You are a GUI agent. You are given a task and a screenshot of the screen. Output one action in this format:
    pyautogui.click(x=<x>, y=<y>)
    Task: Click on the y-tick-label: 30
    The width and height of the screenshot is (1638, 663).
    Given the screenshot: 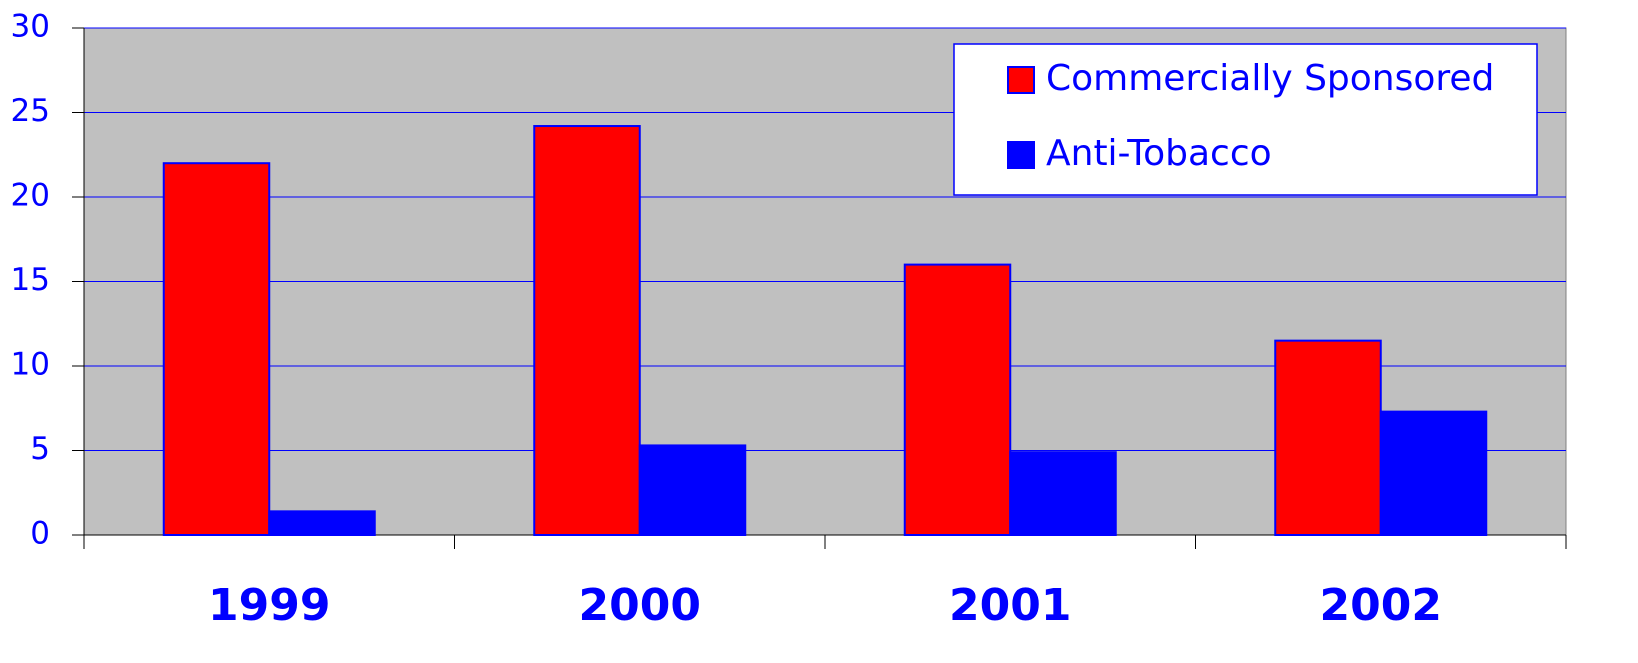 What is the action you would take?
    pyautogui.click(x=30, y=27)
    